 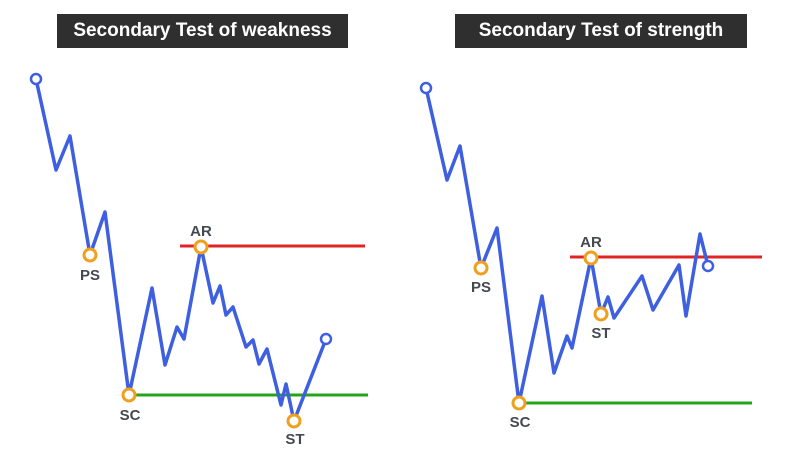 I want to click on panel-title: Secondary Test of strength, so click(x=601, y=31).